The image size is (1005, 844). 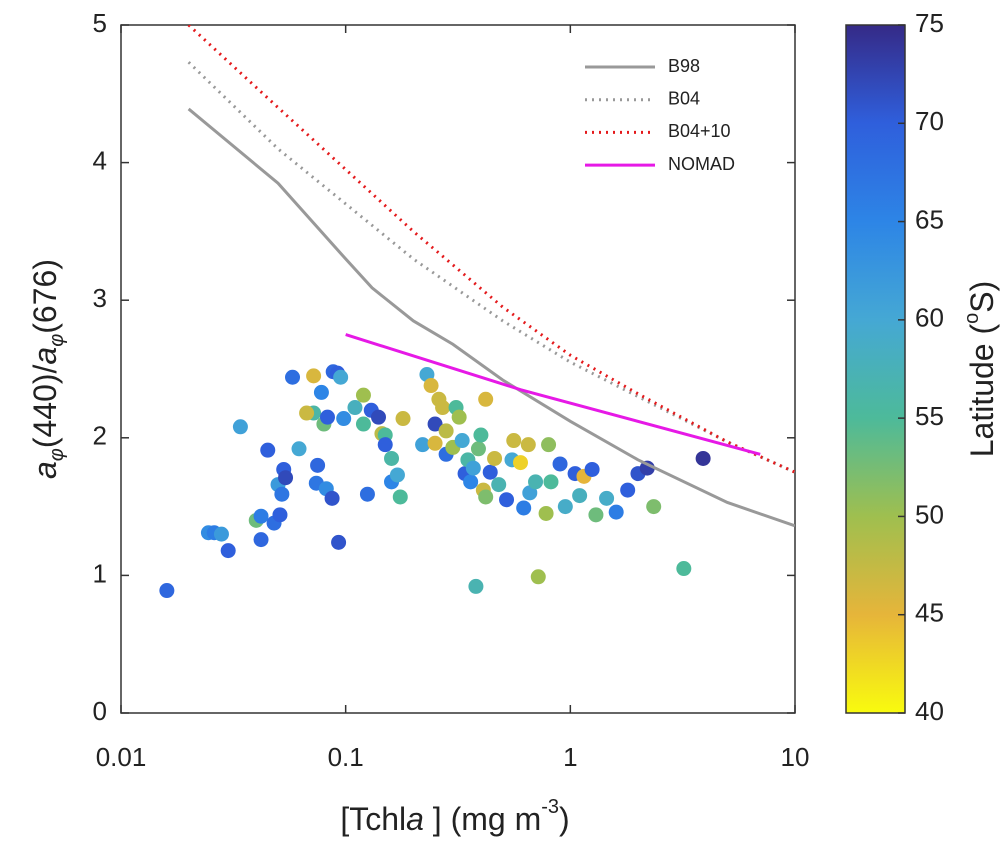 I want to click on colorbar-label-part: S), so click(x=982, y=297).